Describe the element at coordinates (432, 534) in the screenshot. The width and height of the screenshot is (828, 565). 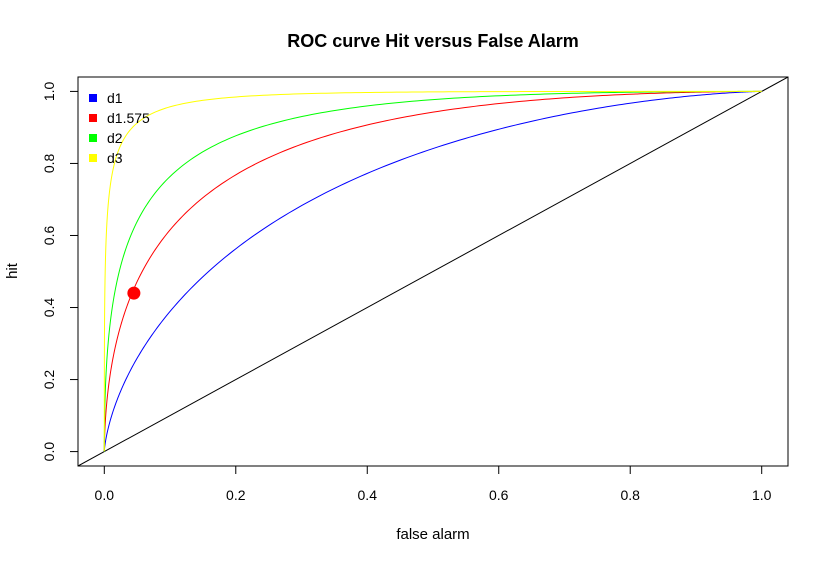
I see `x-axis-label: false alarm` at that location.